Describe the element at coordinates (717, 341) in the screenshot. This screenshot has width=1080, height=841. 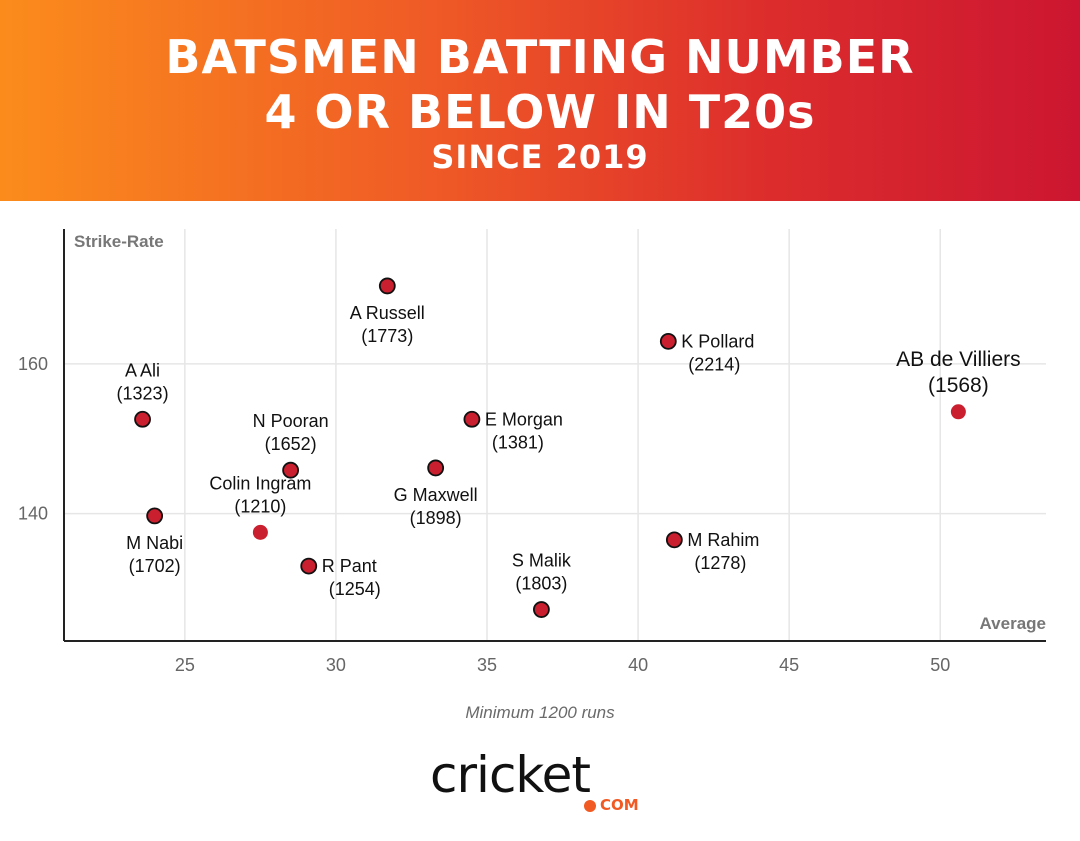
I see `point-label-name: K Pollard` at that location.